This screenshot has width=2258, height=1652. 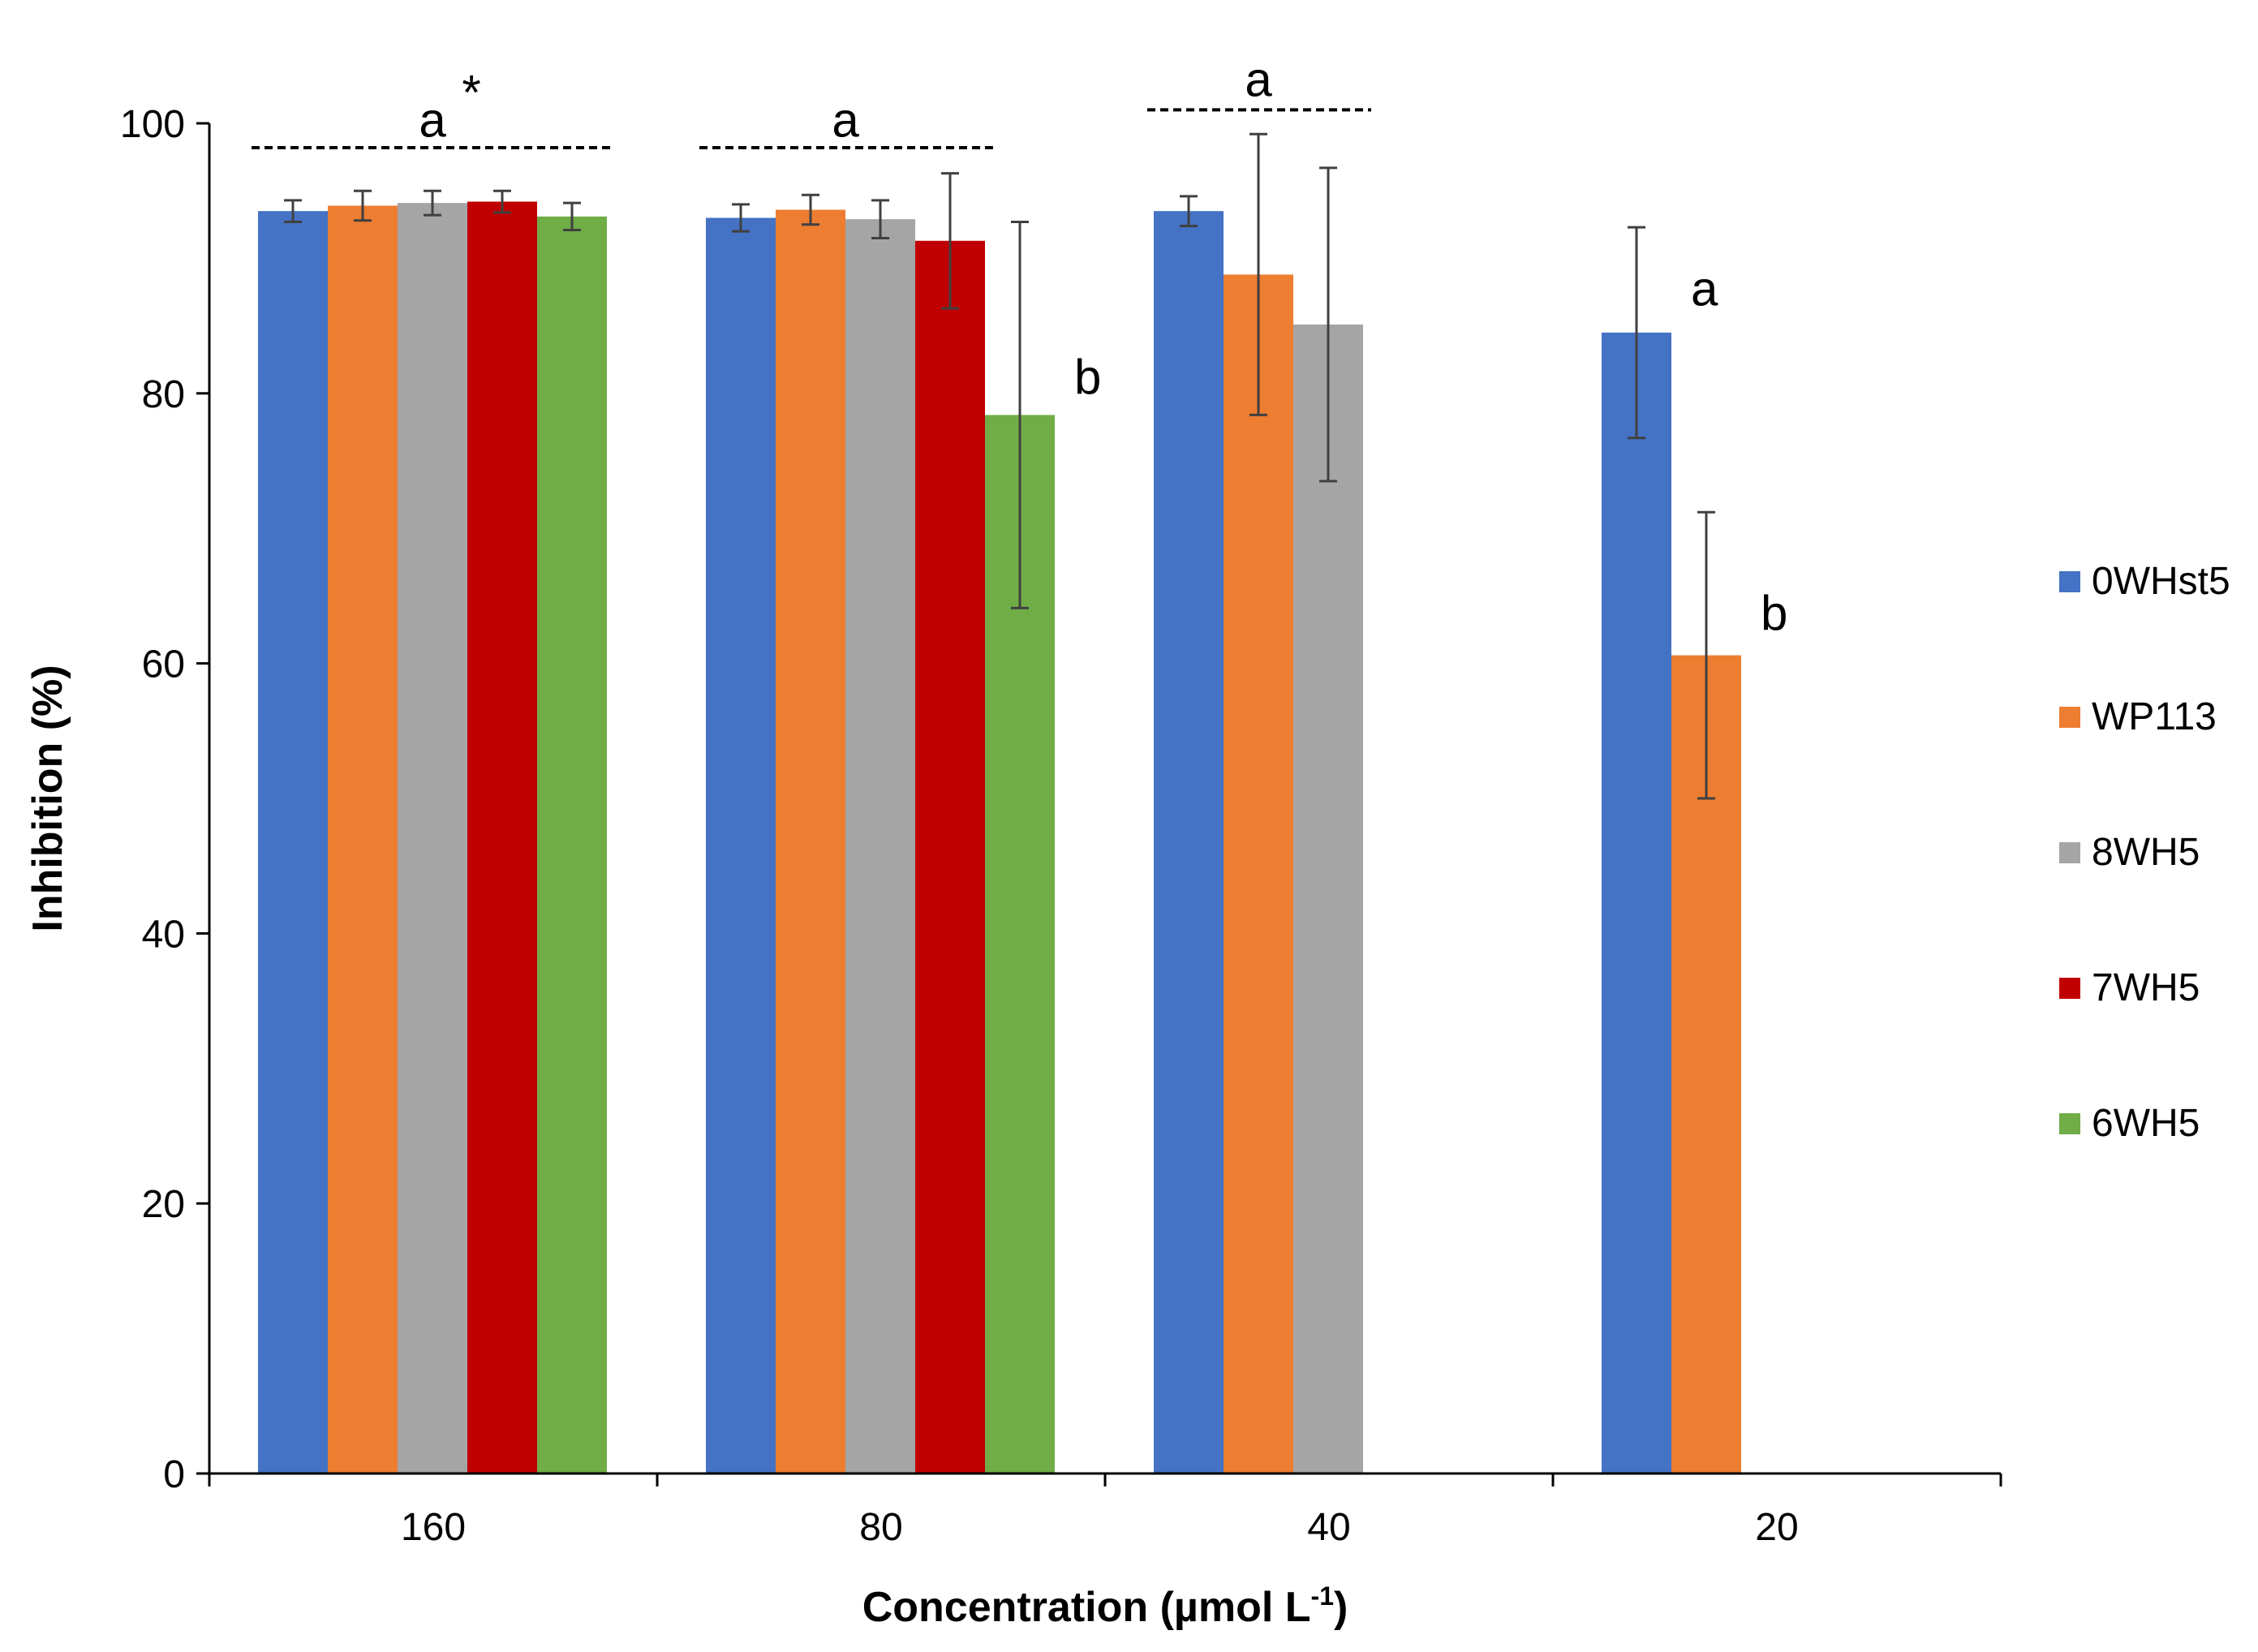 What do you see at coordinates (163, 934) in the screenshot?
I see `y-tick-label: 40` at bounding box center [163, 934].